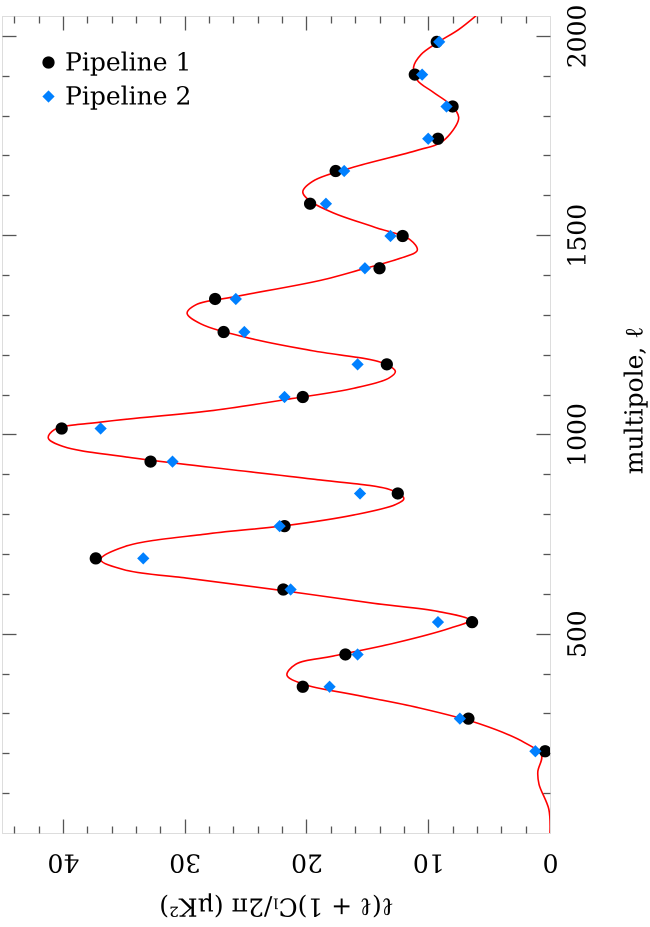 This screenshot has width=650, height=927. What do you see at coordinates (428, 863) in the screenshot?
I see `x-tick-label: 10` at bounding box center [428, 863].